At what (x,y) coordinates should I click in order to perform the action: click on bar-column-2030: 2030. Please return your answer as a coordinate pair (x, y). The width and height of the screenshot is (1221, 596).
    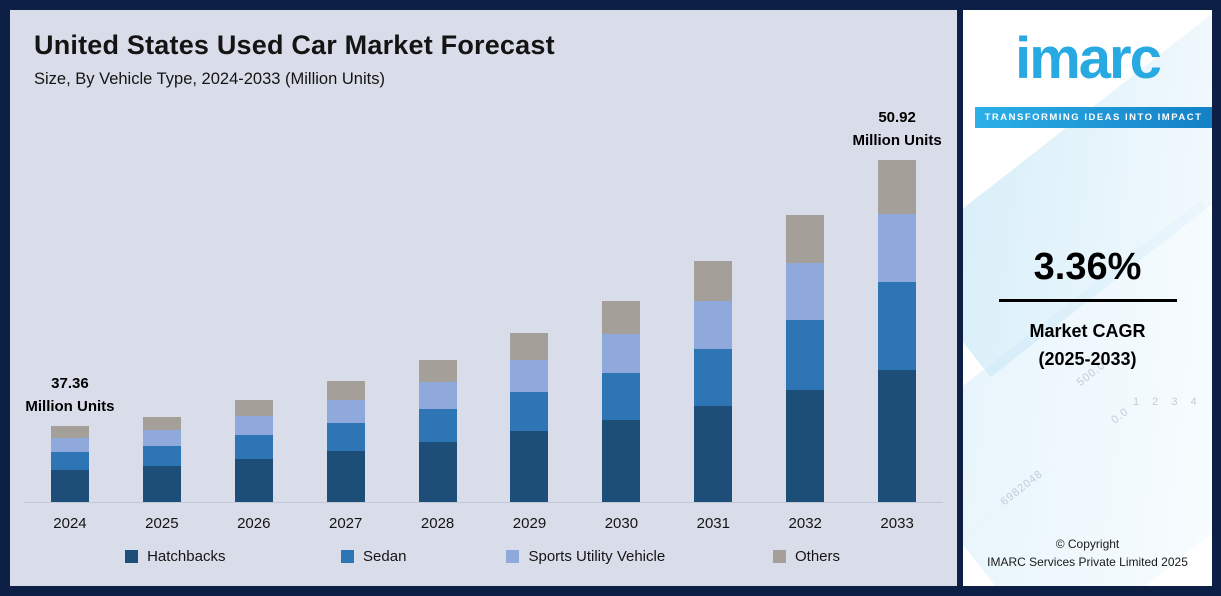
    Looking at the image, I should click on (621, 343).